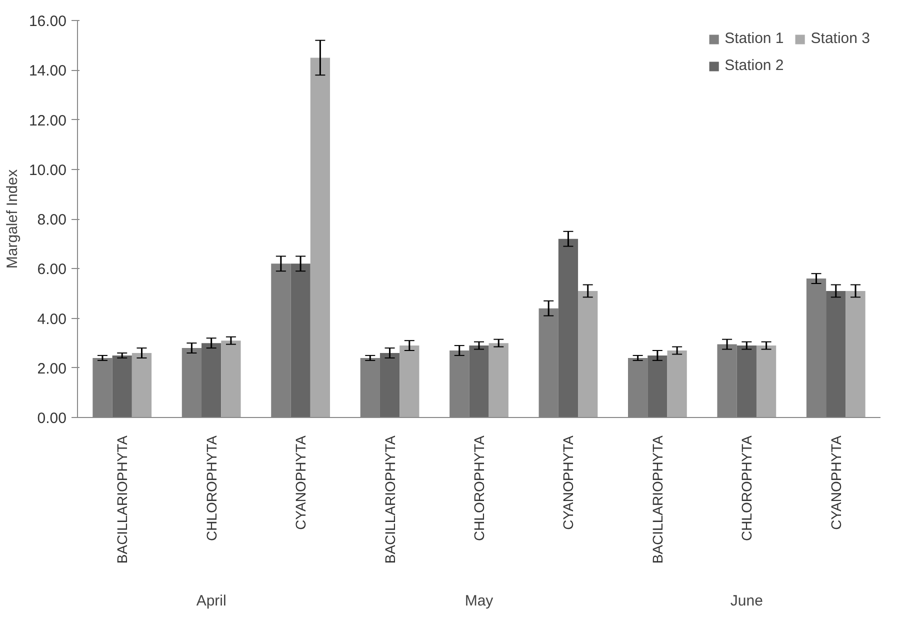 This screenshot has height=618, width=906. Describe the element at coordinates (52, 220) in the screenshot. I see `y-tick-label: 8.00` at that location.